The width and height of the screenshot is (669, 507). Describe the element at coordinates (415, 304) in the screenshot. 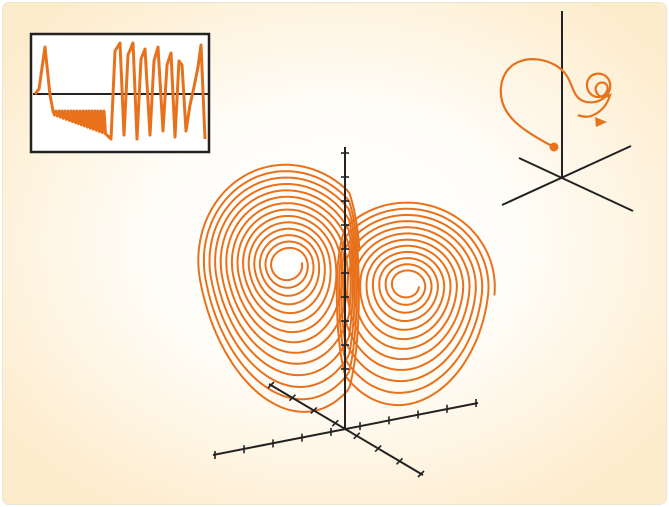

I see `right-wing-spiral` at that location.